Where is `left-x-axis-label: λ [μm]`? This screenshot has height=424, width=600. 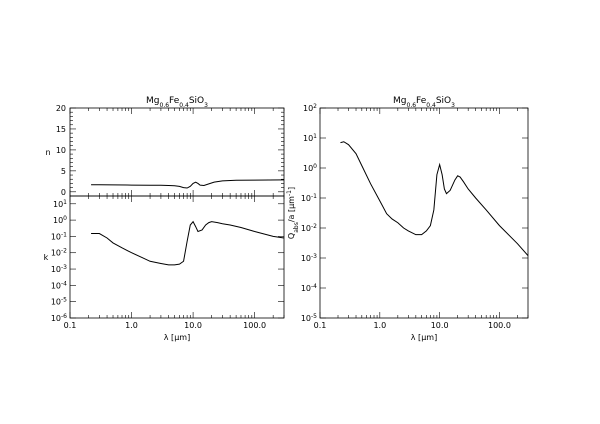 left-x-axis-label: λ [μm] is located at coordinates (177, 337).